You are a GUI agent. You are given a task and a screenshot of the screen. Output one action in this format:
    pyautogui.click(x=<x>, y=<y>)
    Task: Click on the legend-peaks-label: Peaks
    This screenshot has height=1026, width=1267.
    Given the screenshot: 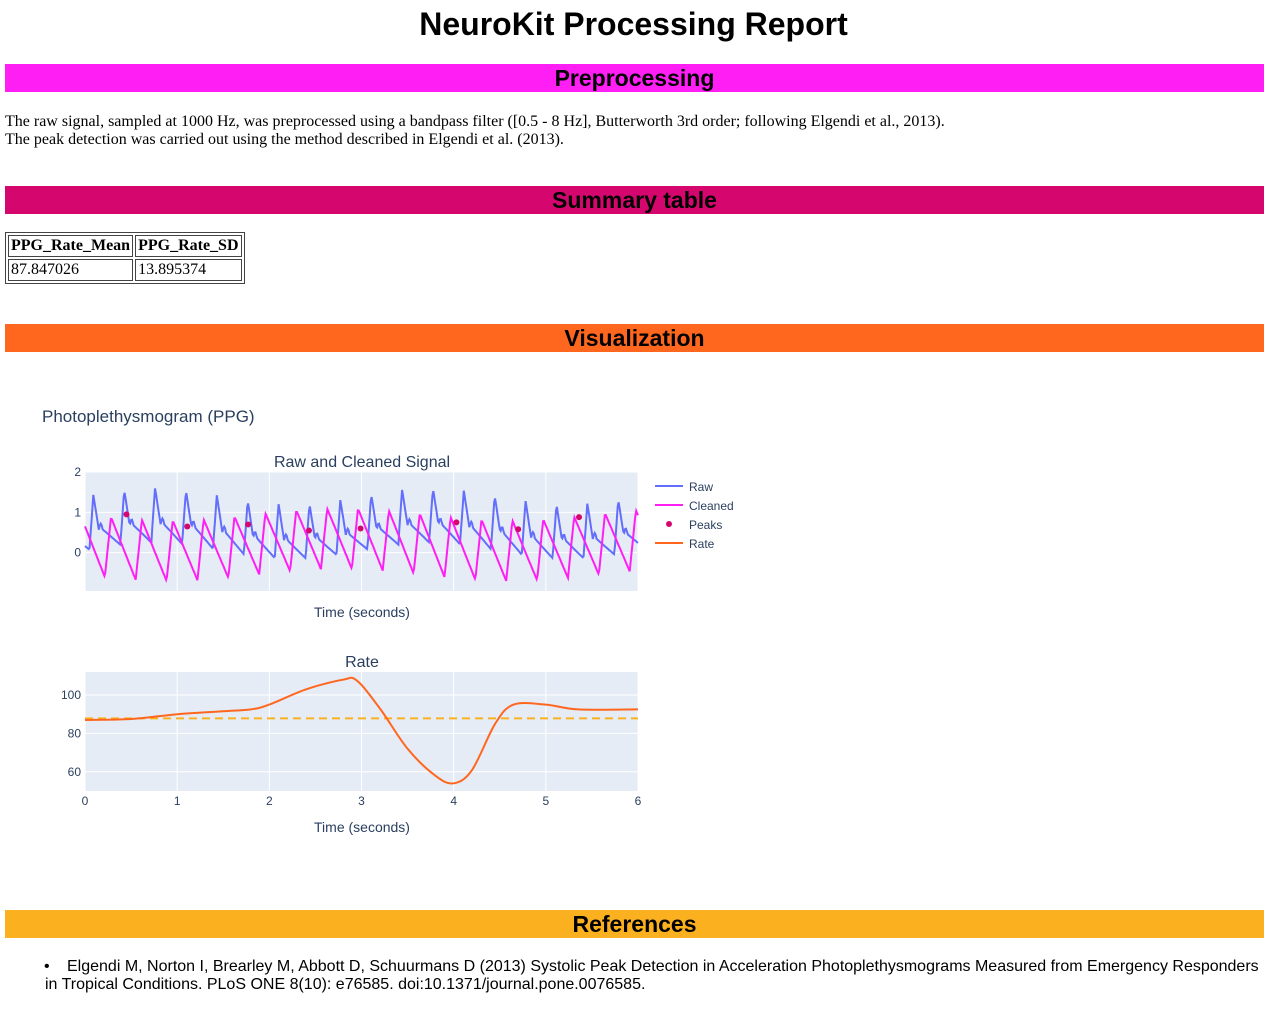 What is the action you would take?
    pyautogui.click(x=705, y=525)
    